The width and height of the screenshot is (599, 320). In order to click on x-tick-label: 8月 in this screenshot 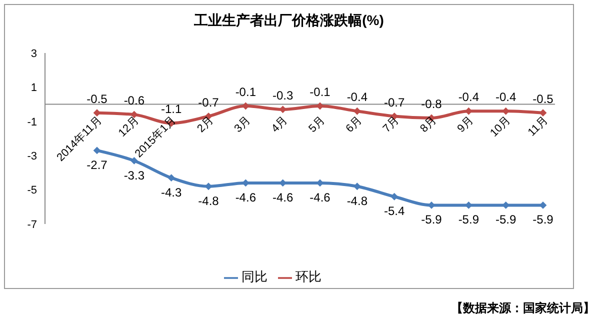, I will do `click(428, 125)`.